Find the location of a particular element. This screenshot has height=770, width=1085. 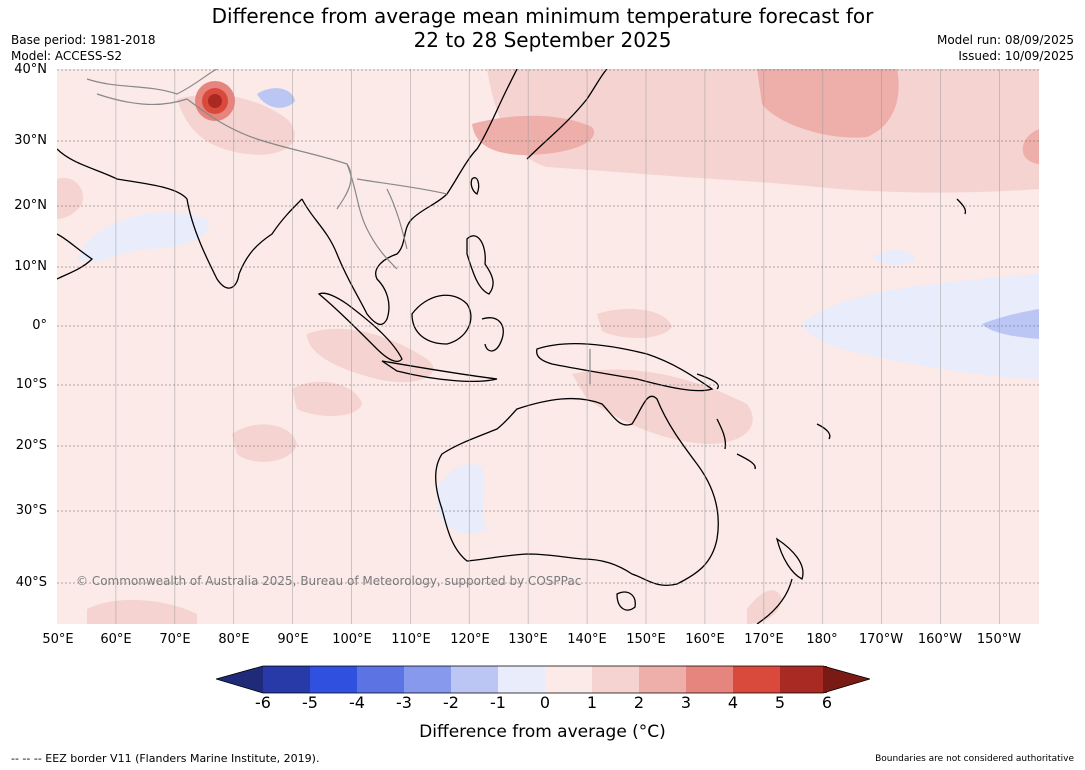

anomaly-region-indian-ocean is located at coordinates (327, 398).